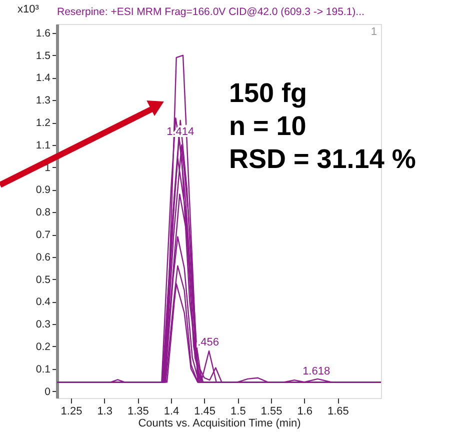  I want to click on annotation: n = 10, so click(267, 126).